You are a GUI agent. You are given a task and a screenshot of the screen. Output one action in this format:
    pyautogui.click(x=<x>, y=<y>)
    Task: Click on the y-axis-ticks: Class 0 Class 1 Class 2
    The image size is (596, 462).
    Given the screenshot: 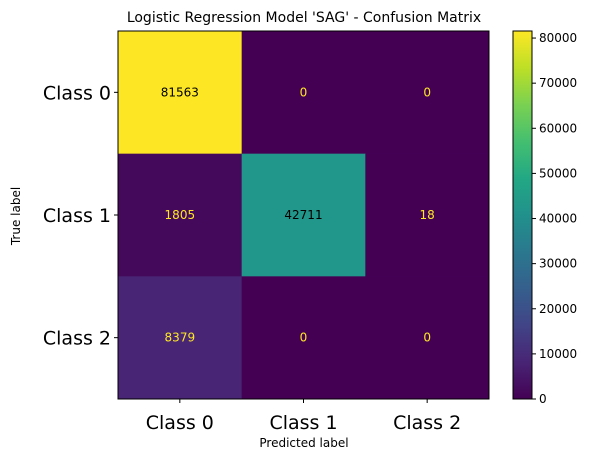 What is the action you would take?
    pyautogui.click(x=80, y=216)
    